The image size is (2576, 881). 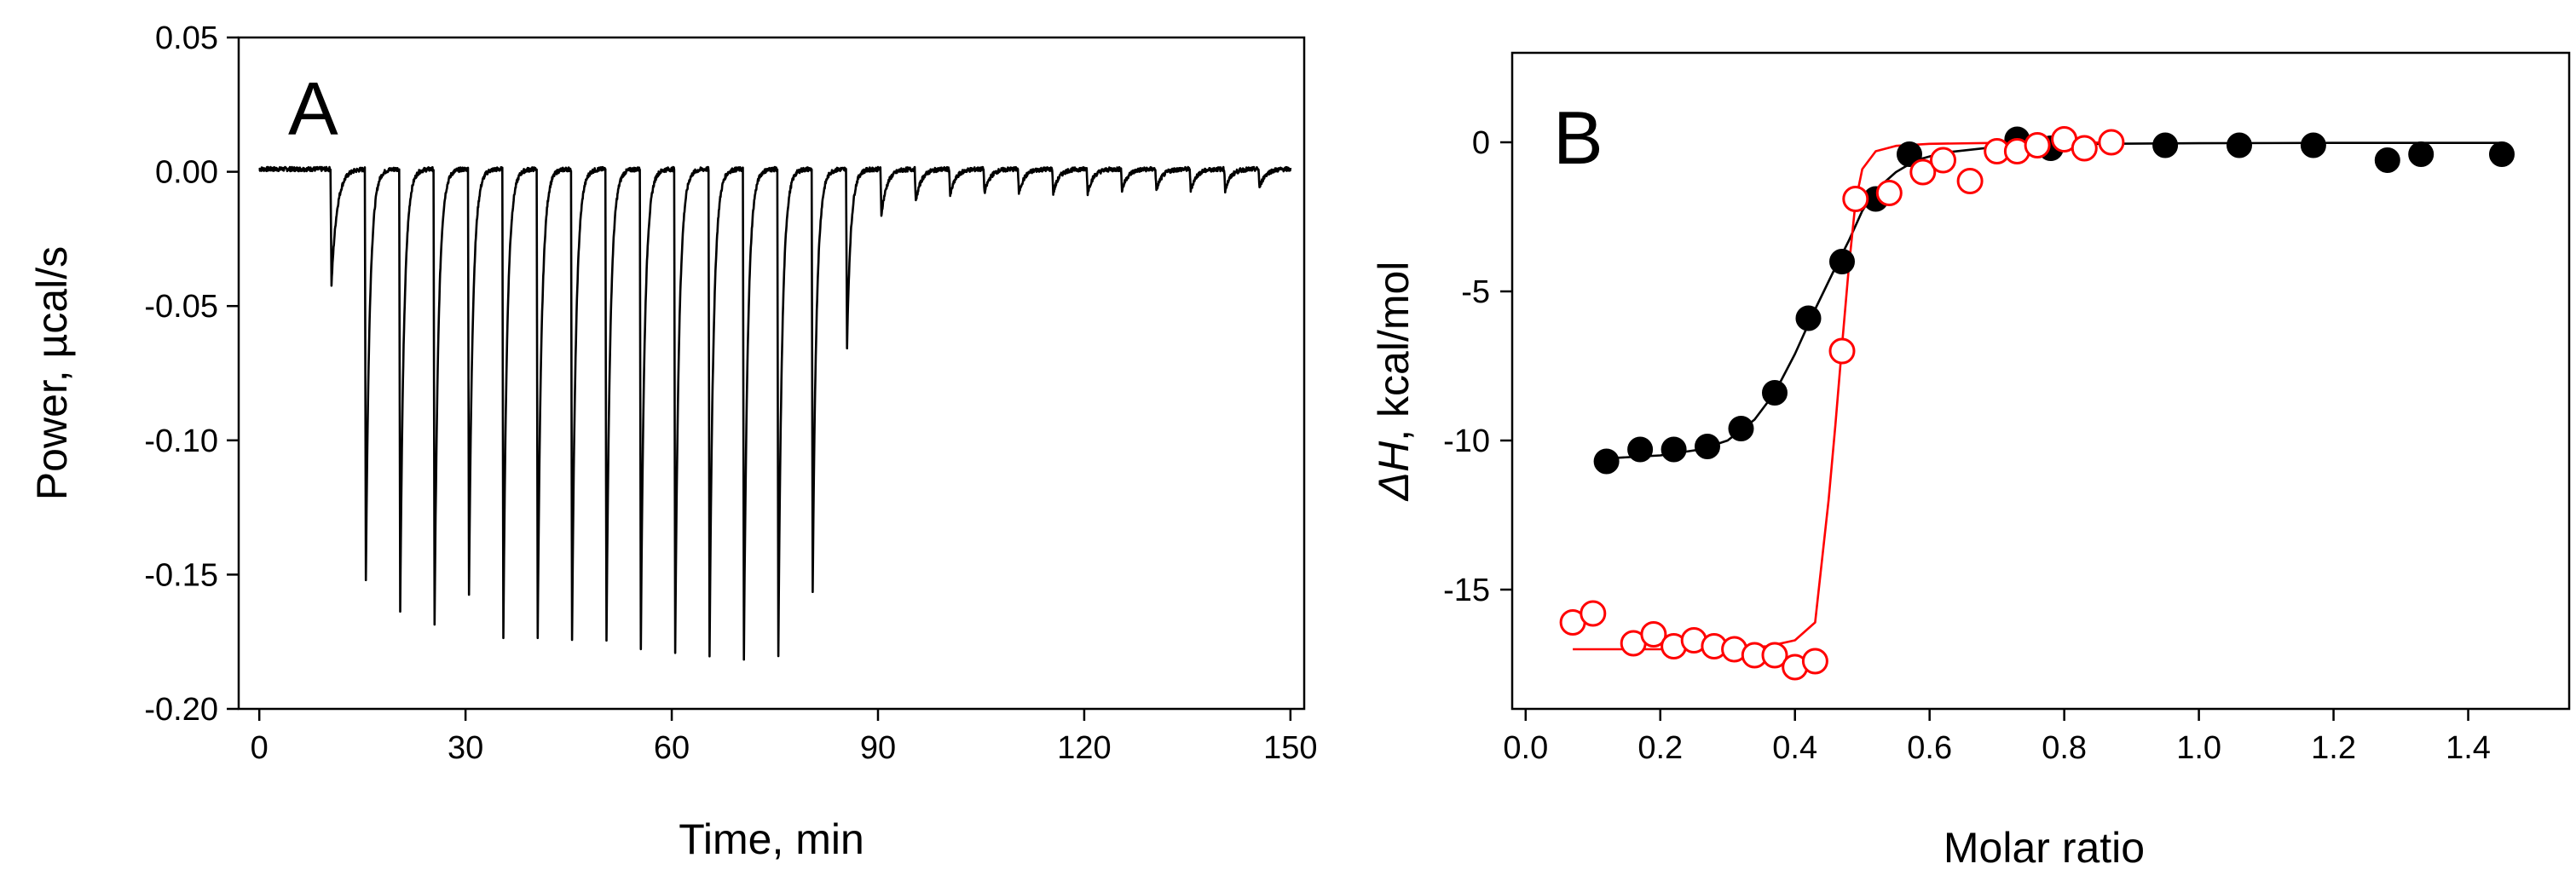 What do you see at coordinates (878, 748) in the screenshot?
I see `panel-a-x-tick-label: 90` at bounding box center [878, 748].